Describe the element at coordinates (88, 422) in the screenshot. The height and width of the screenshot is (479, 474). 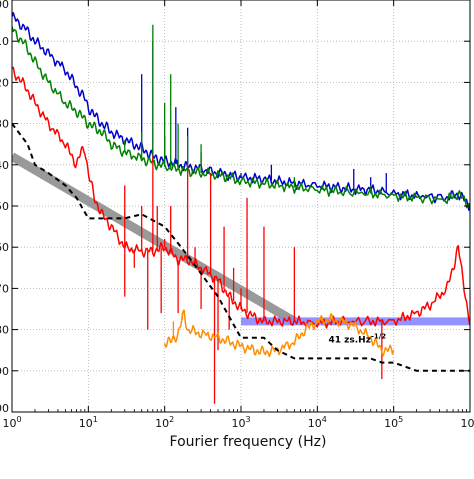
I see `x-tick-label: 10¹` at that location.